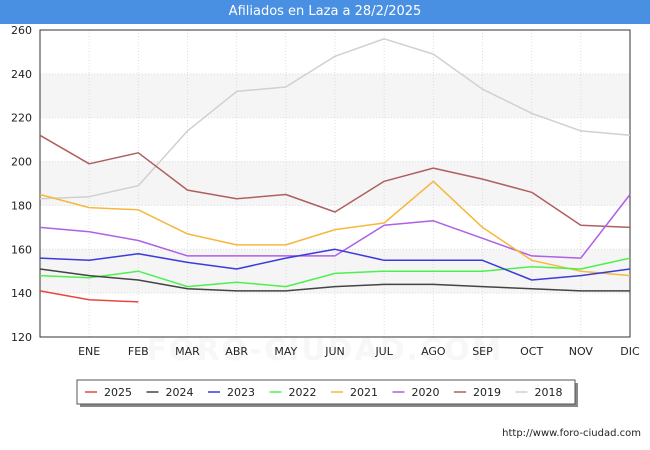 The height and width of the screenshot is (450, 650). I want to click on x-tick-label: NOV, so click(581, 351).